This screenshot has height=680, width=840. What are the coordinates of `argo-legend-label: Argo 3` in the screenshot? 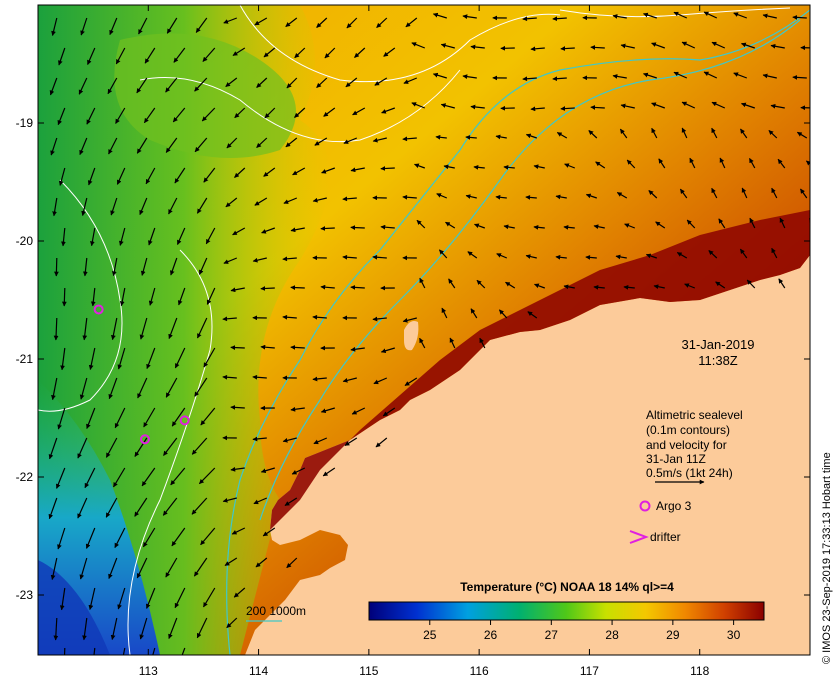 It's located at (674, 506).